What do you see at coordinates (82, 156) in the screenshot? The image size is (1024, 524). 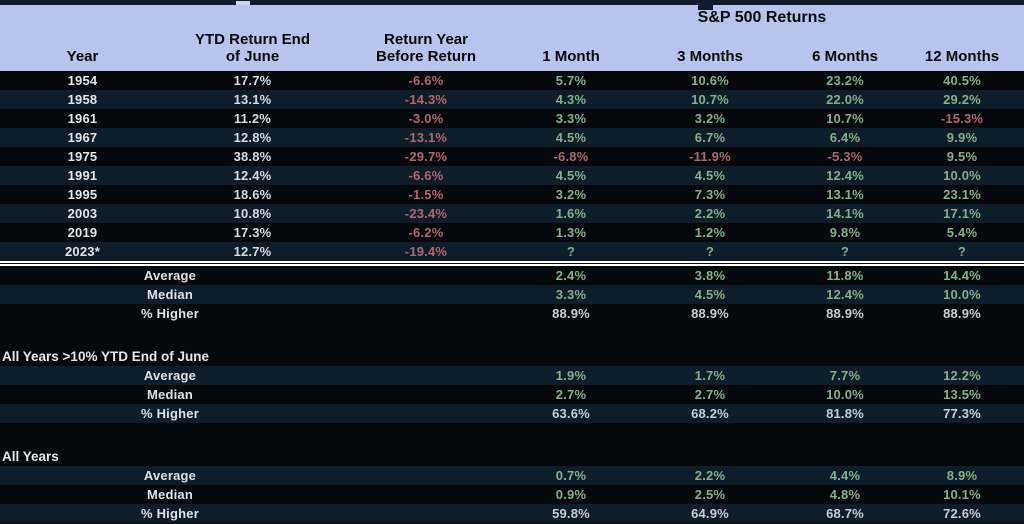 I see `year-cell: 1975` at bounding box center [82, 156].